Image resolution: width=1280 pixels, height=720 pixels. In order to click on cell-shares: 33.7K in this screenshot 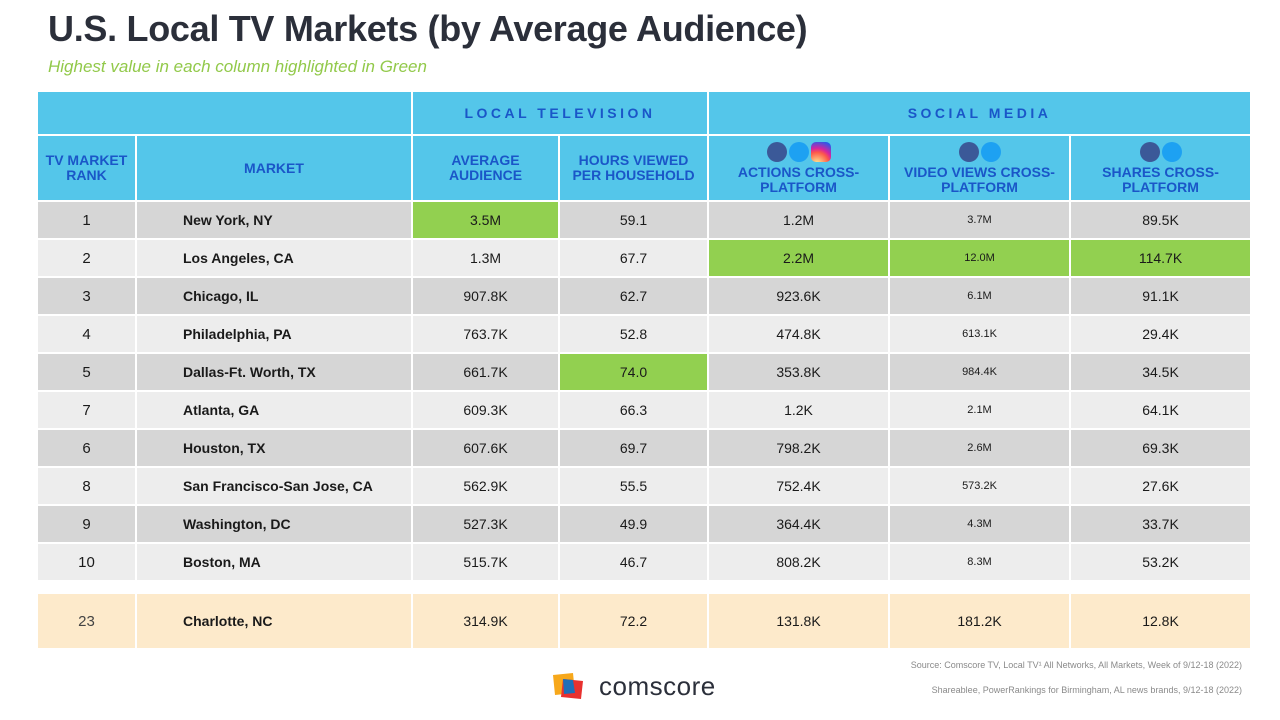, I will do `click(1160, 524)`.